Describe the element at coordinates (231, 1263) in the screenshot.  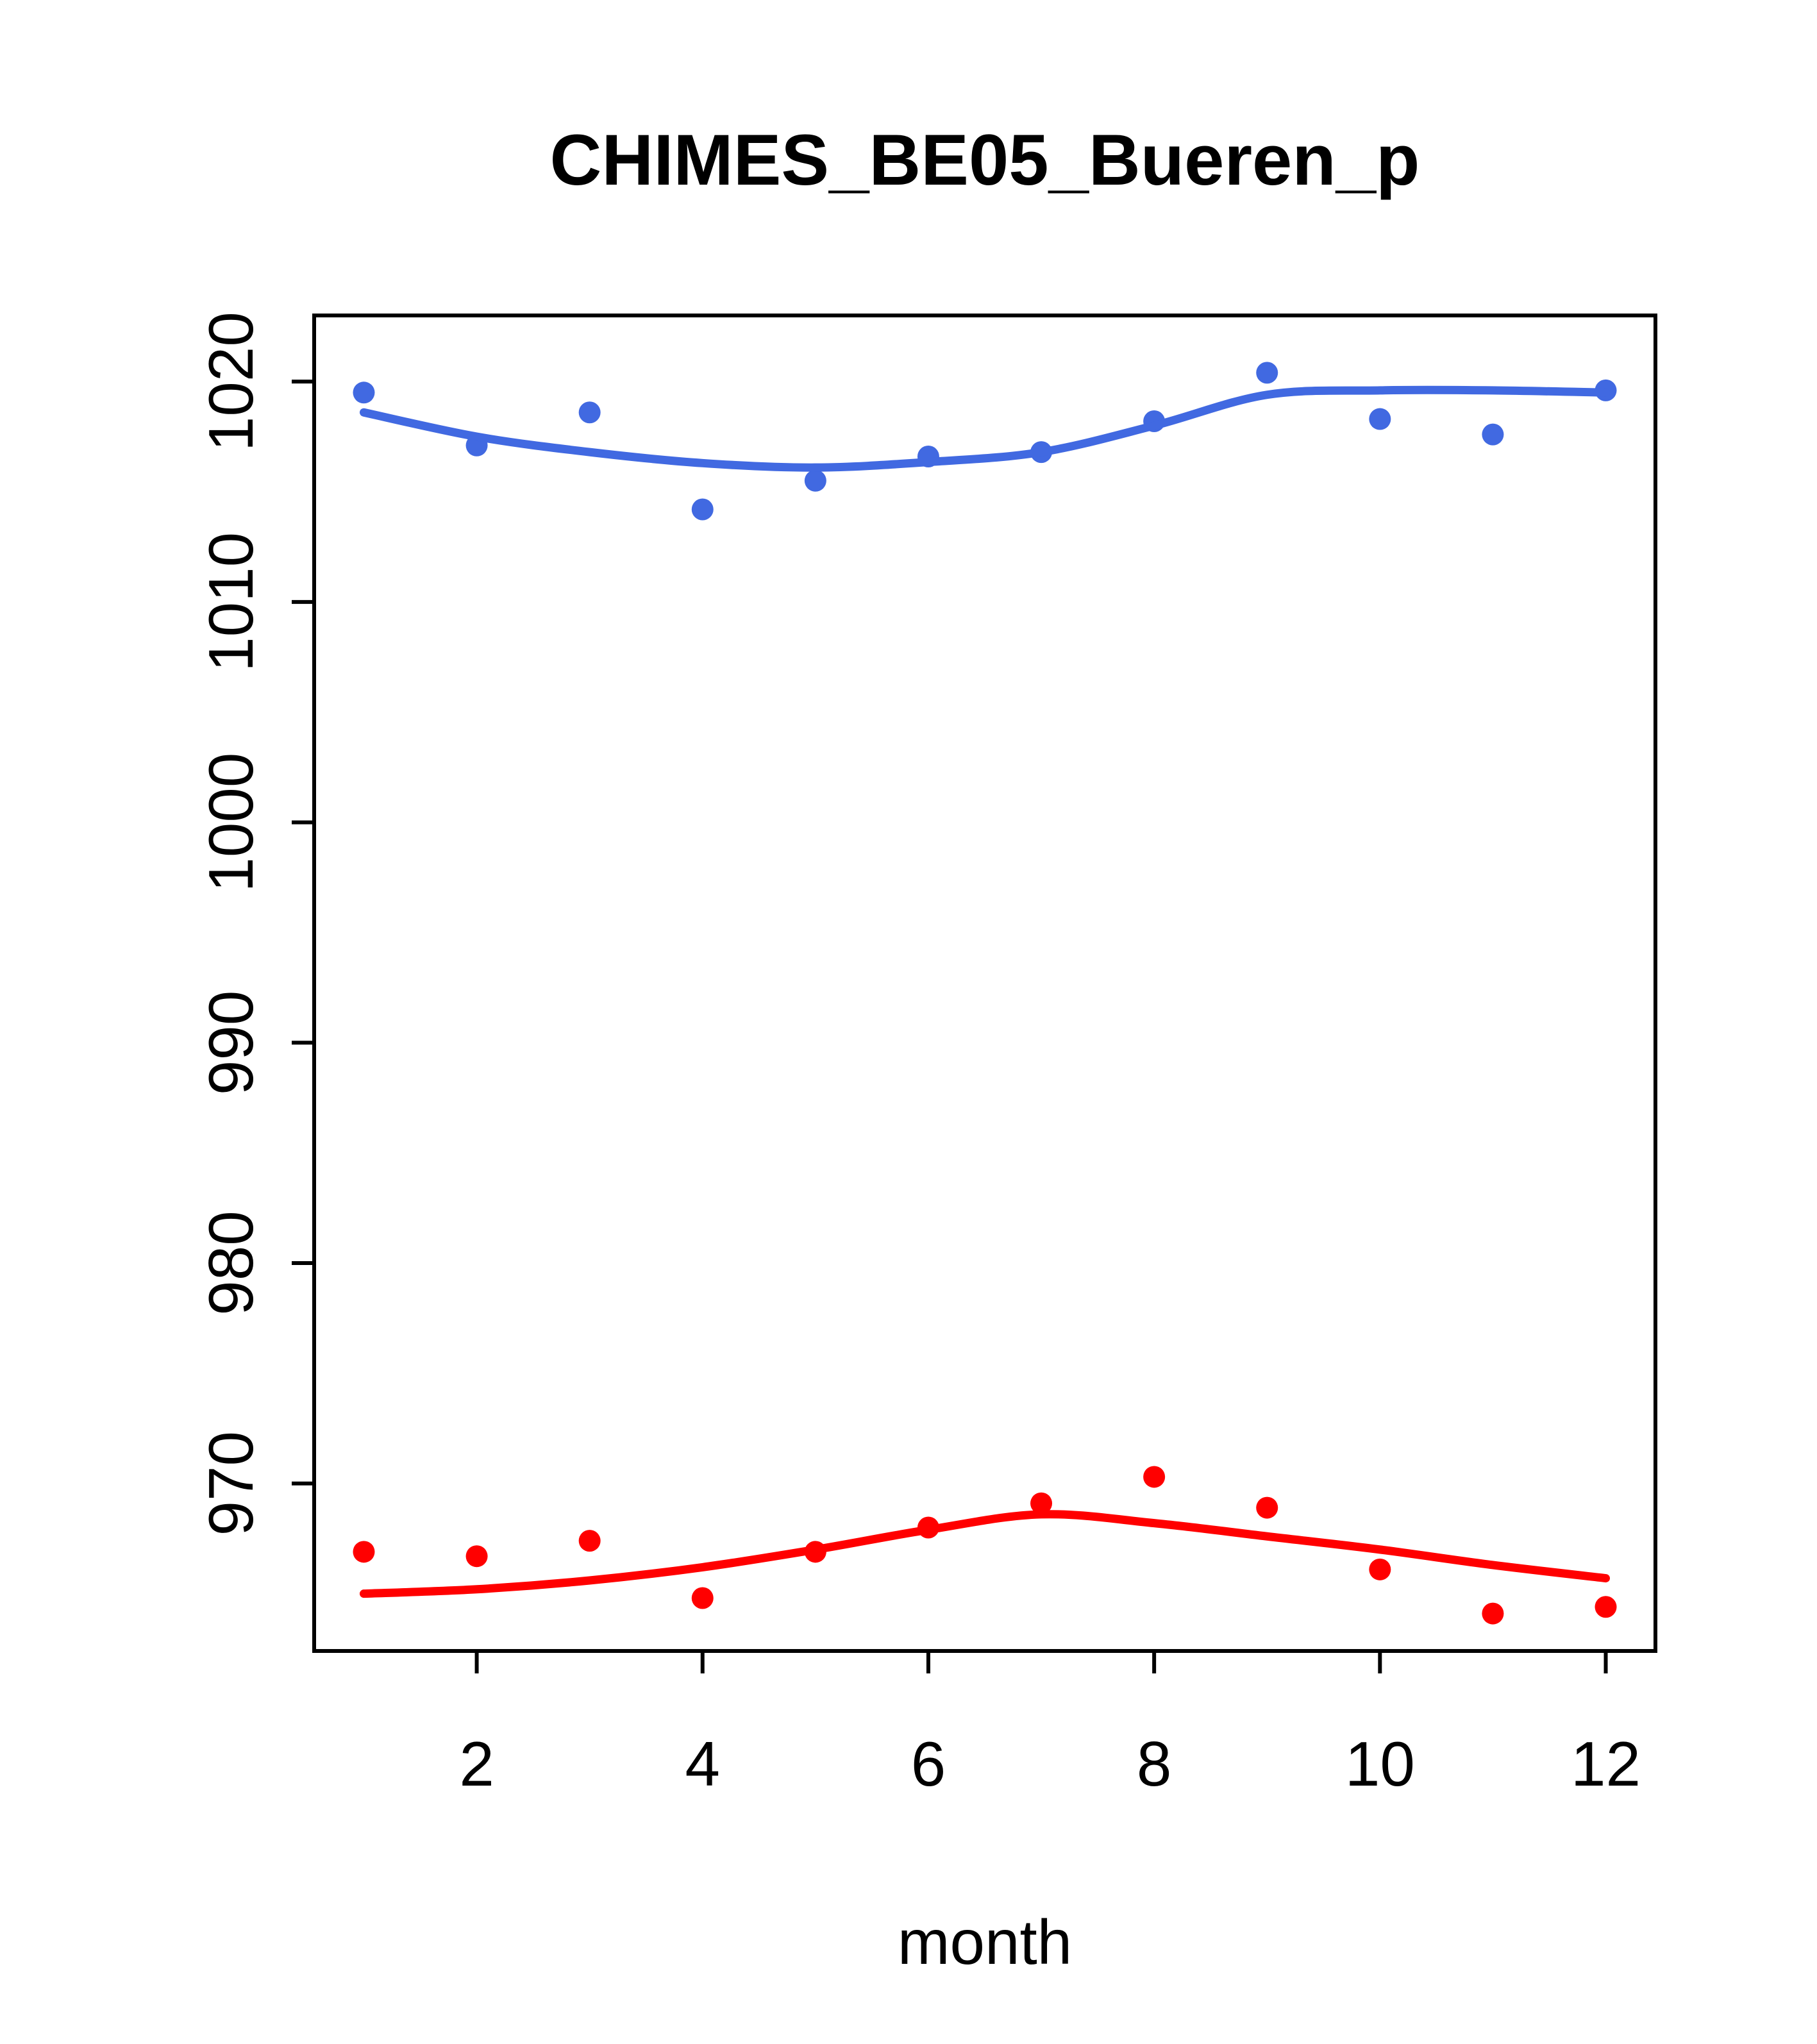
I see `y-tick-label: 980` at that location.